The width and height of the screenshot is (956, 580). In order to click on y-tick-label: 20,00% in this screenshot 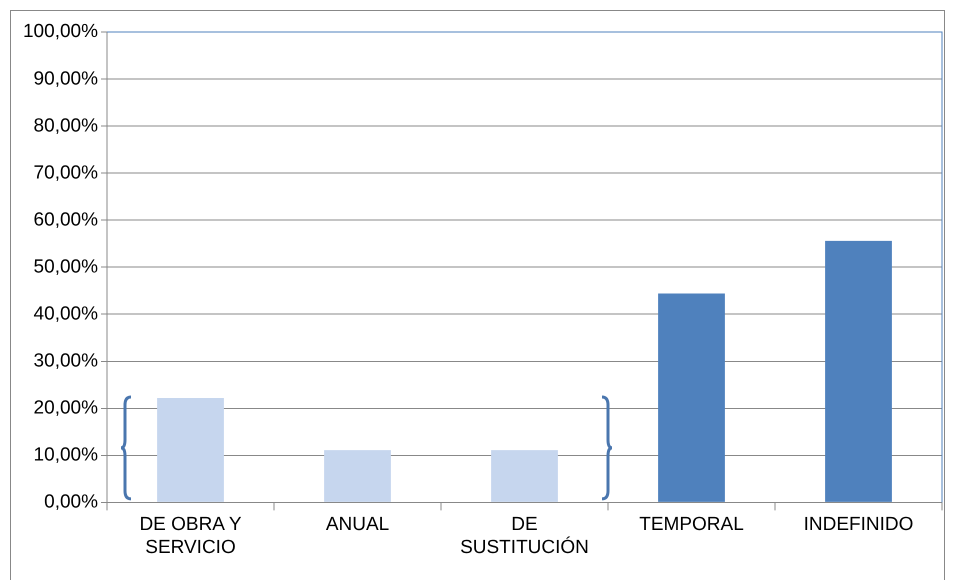, I will do `click(66, 408)`.